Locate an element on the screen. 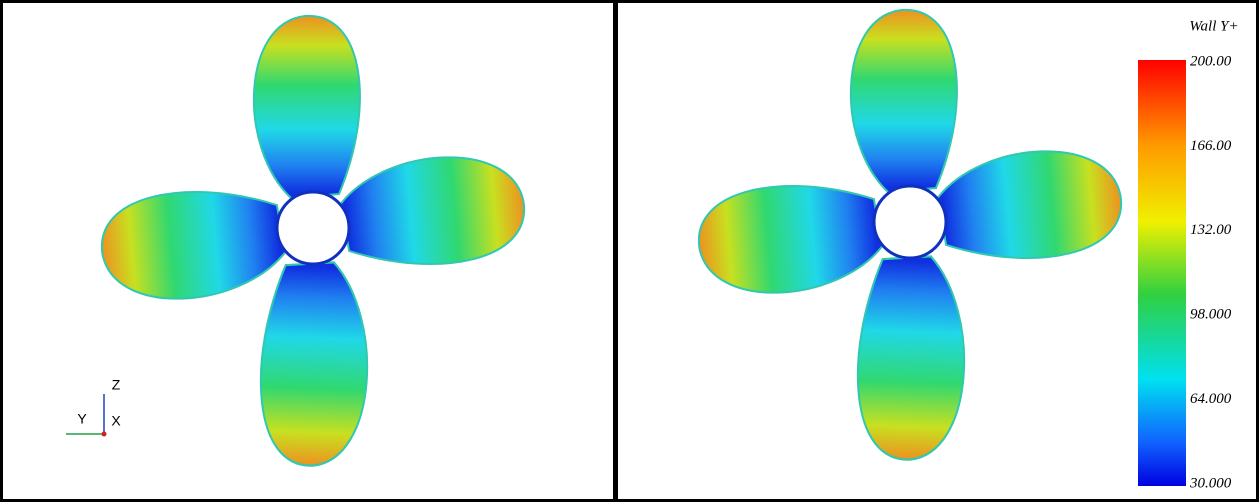 Image resolution: width=1259 pixels, height=502 pixels. triad-label: X is located at coordinates (116, 421).